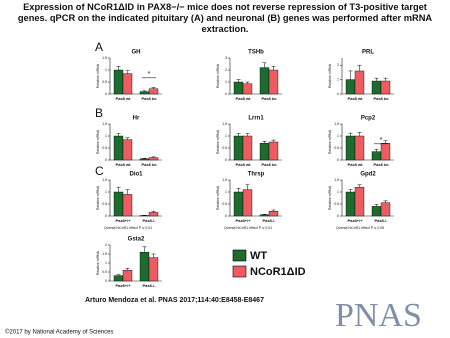 Image resolution: width=450 pixels, height=338 pixels. What do you see at coordinates (149, 74) in the screenshot?
I see `significance-marker: *` at bounding box center [149, 74].